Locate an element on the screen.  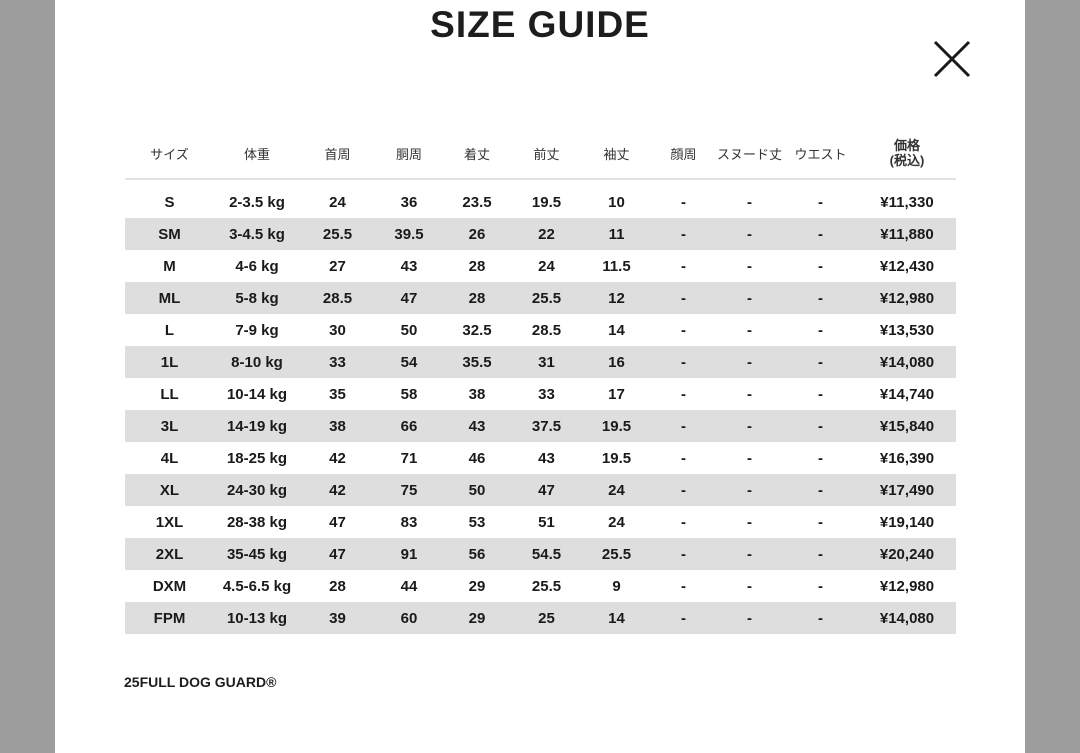
table-cell: FPM is located at coordinates (169, 618).